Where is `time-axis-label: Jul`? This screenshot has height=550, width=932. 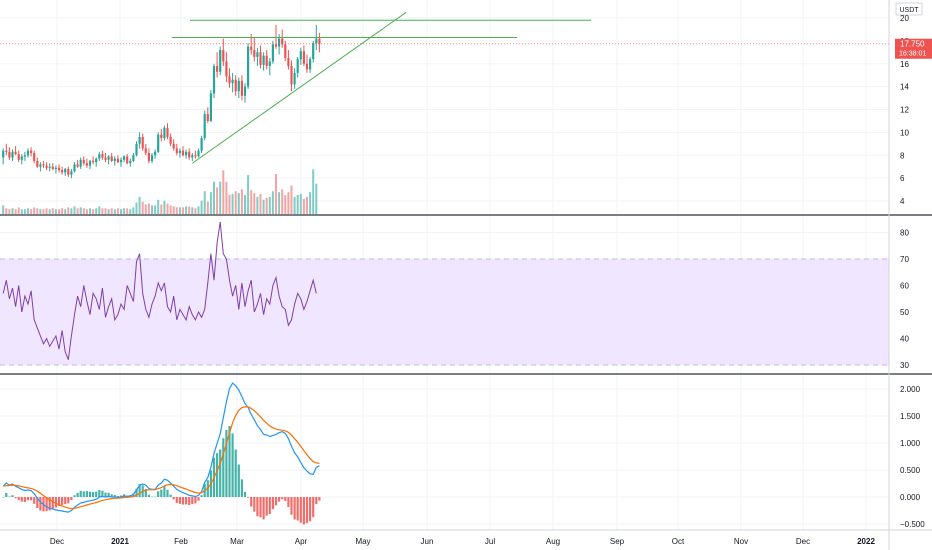
time-axis-label: Jul is located at coordinates (490, 541).